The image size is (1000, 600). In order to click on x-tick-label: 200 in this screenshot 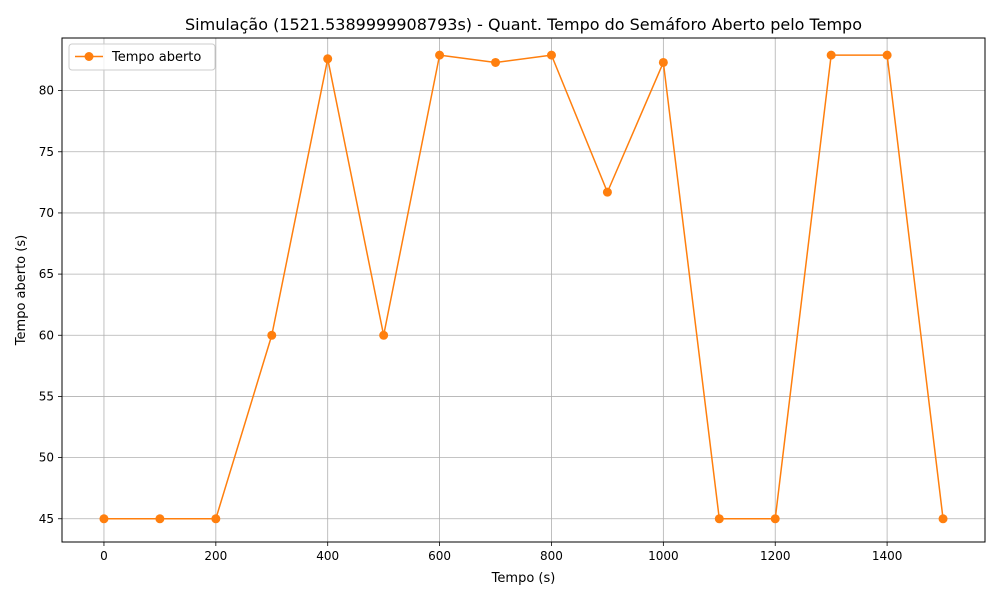, I will do `click(215, 556)`.